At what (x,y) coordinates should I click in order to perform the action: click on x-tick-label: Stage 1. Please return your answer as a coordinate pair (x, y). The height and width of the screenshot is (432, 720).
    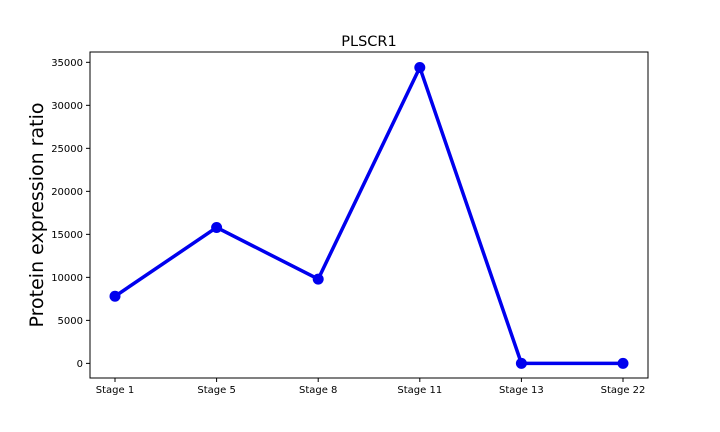
    Looking at the image, I should click on (115, 390).